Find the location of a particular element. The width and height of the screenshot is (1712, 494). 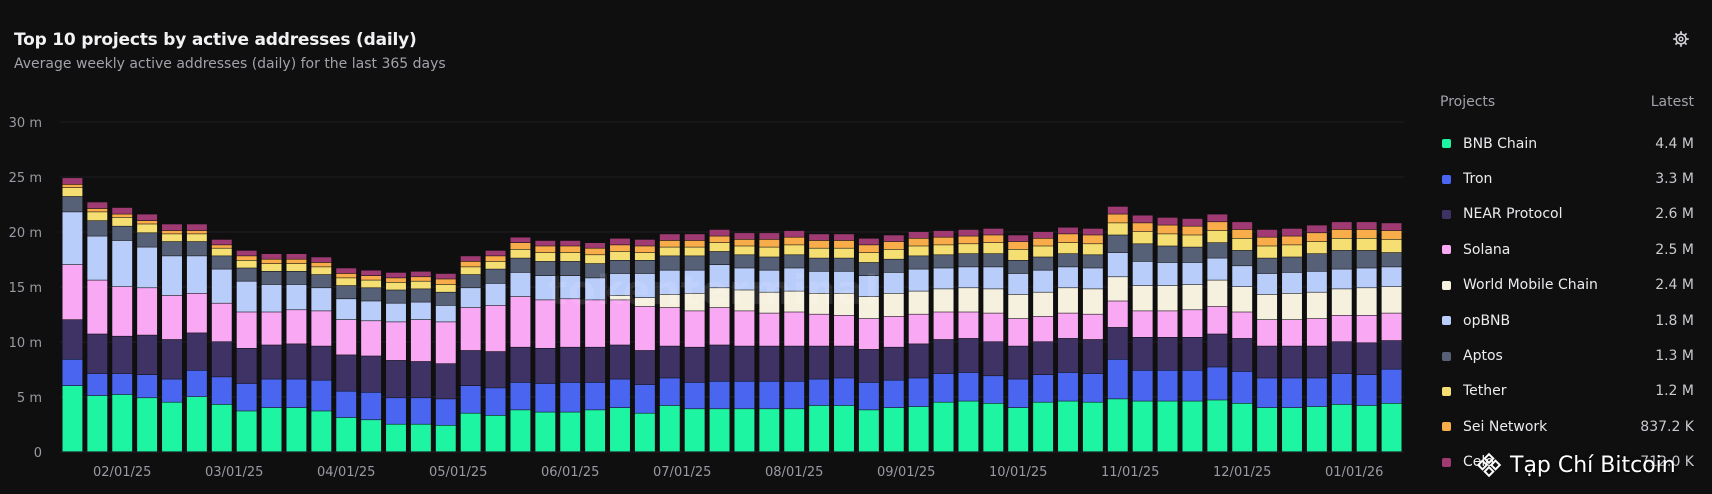

legend-item-latest: 712.0 K is located at coordinates (1667, 462).